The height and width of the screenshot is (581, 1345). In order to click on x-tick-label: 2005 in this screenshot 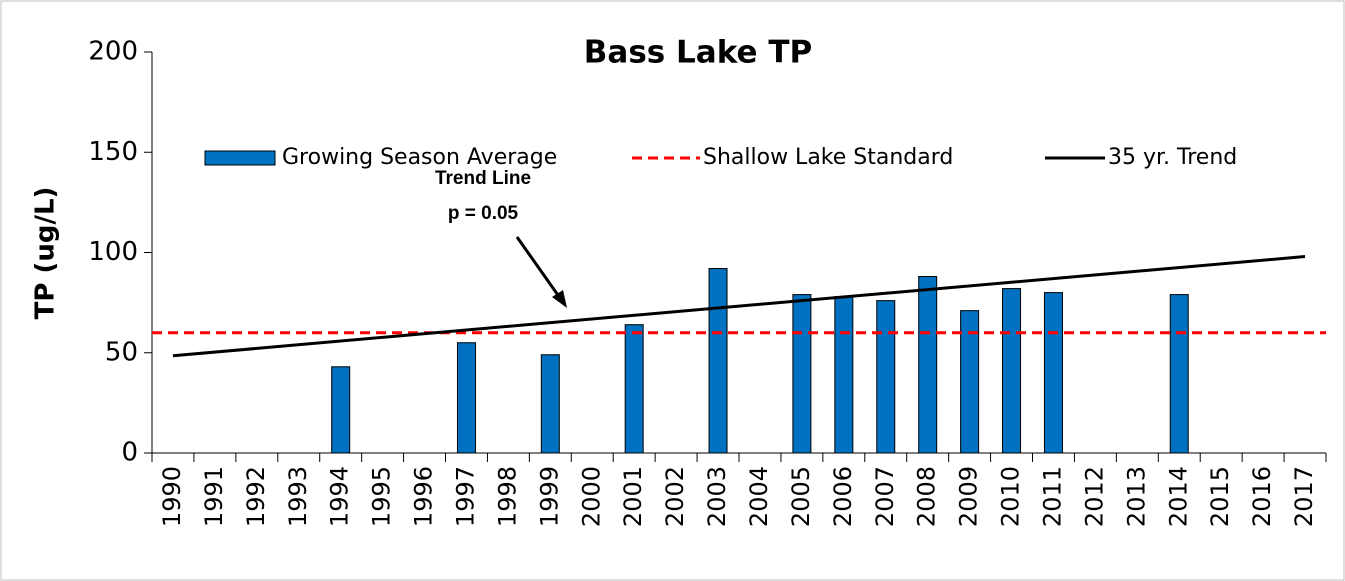, I will do `click(801, 496)`.